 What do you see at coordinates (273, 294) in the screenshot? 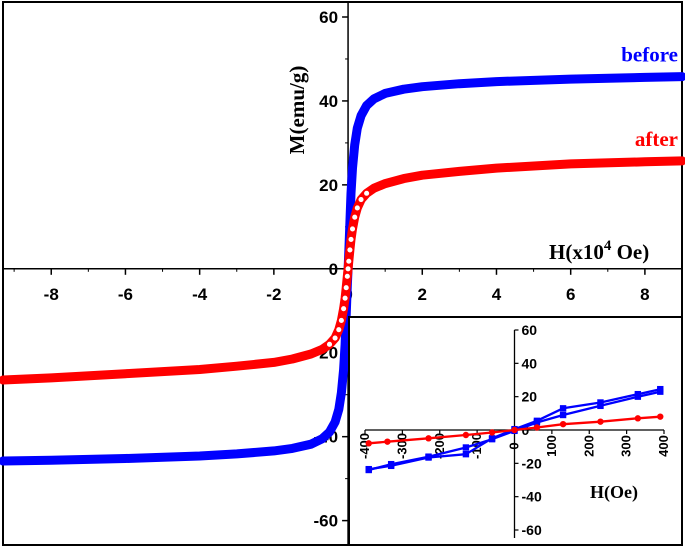
I see `x-tick-label: -2` at bounding box center [273, 294].